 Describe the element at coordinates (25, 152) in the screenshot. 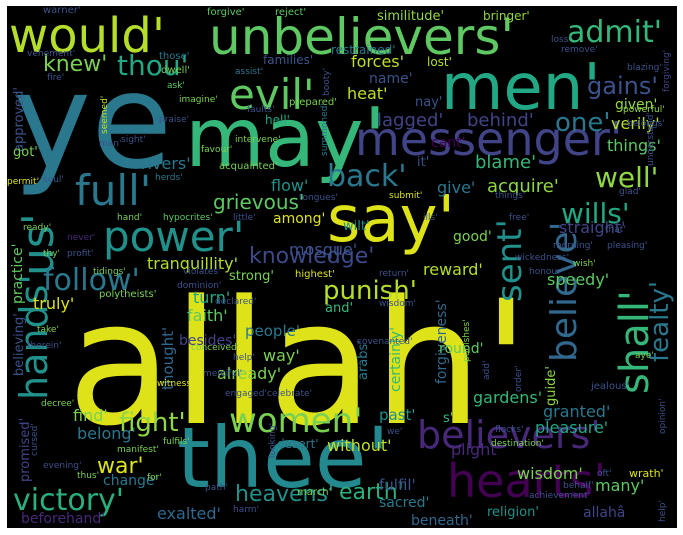

I see `word: got'` at that location.